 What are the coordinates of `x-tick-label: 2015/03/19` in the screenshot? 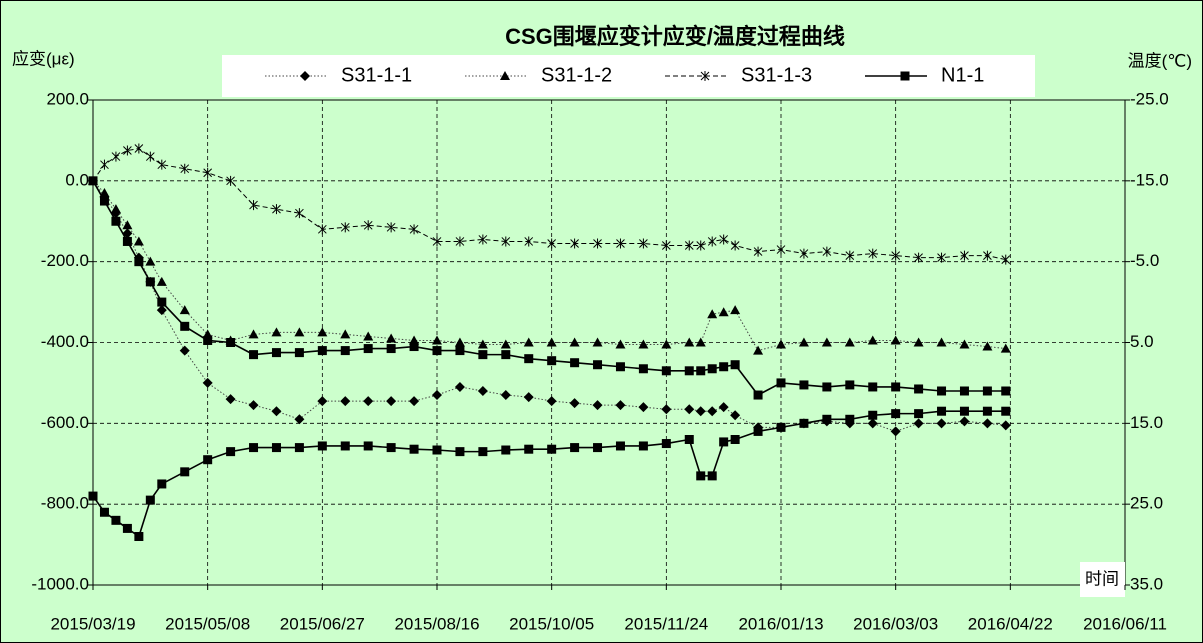 It's located at (92, 623).